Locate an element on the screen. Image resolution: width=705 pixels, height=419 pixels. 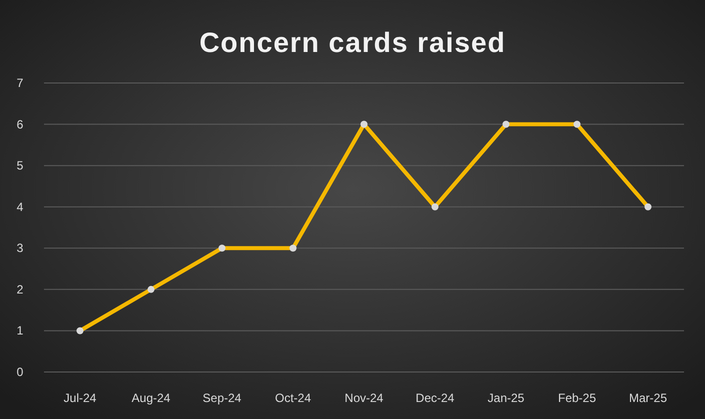
chart-title: Concern cards raised is located at coordinates (352, 42).